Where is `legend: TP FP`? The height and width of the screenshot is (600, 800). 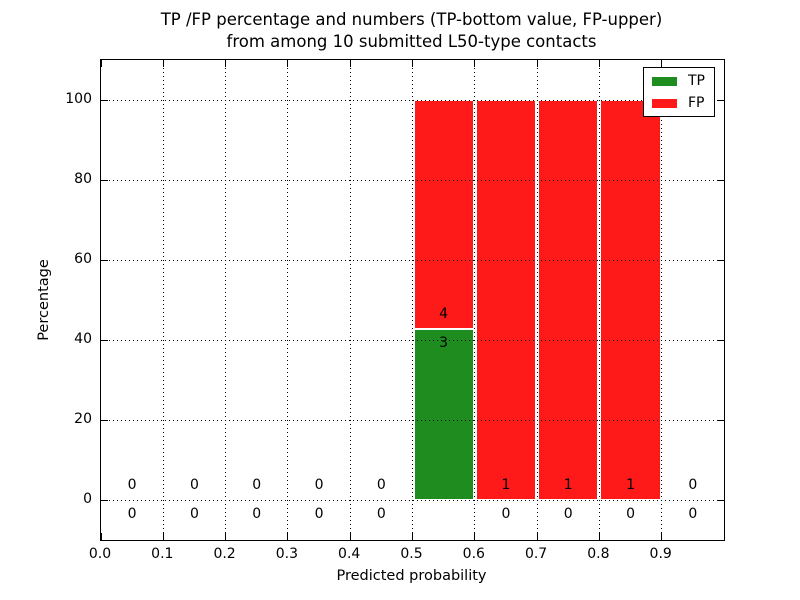 legend: TP FP is located at coordinates (679, 92).